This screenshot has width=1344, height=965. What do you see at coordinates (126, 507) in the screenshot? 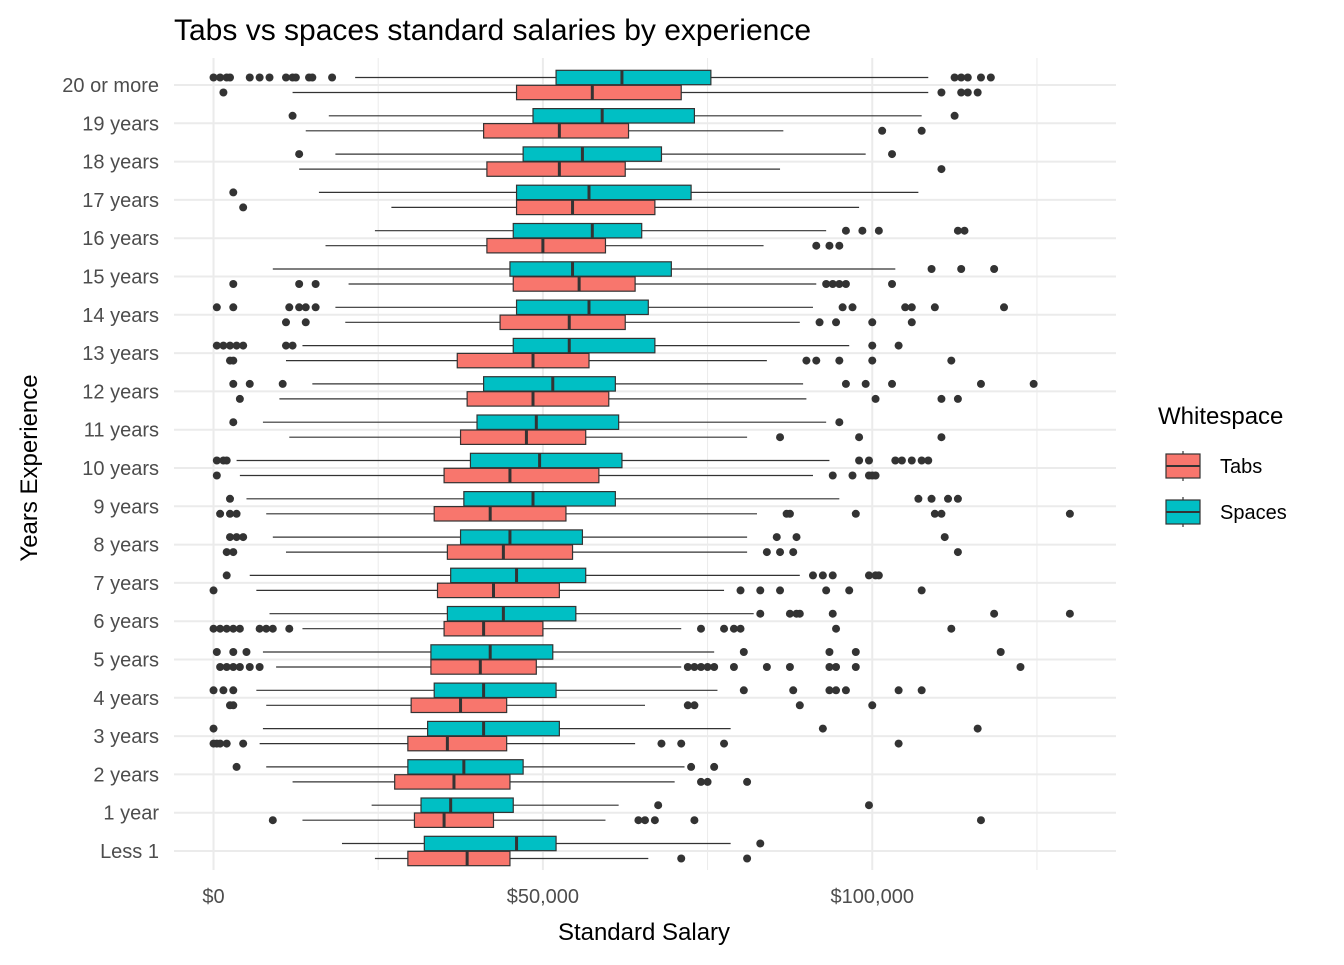
I see `y-tick-label: 9 years` at bounding box center [126, 507].